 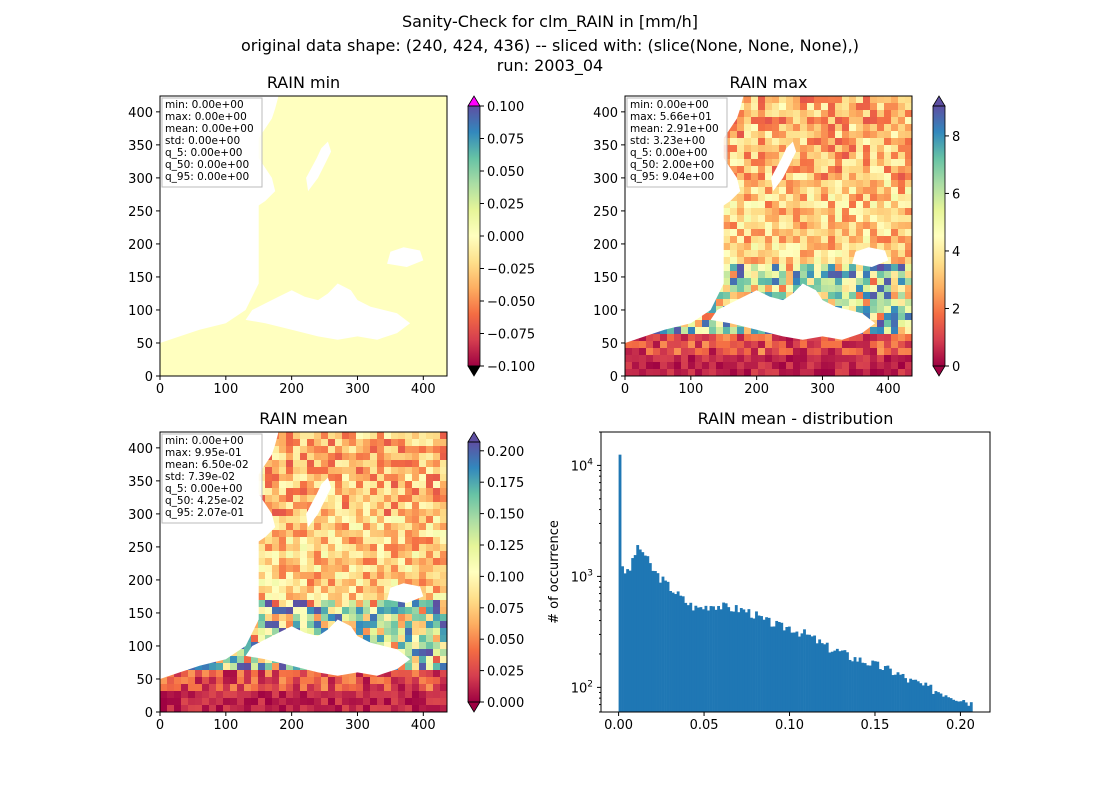 I want to click on colorbar-tick-label: 0.075, so click(x=505, y=609).